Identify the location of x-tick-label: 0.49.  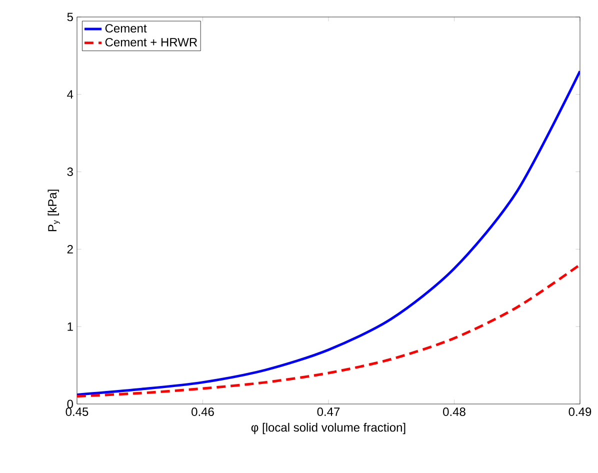
(580, 412).